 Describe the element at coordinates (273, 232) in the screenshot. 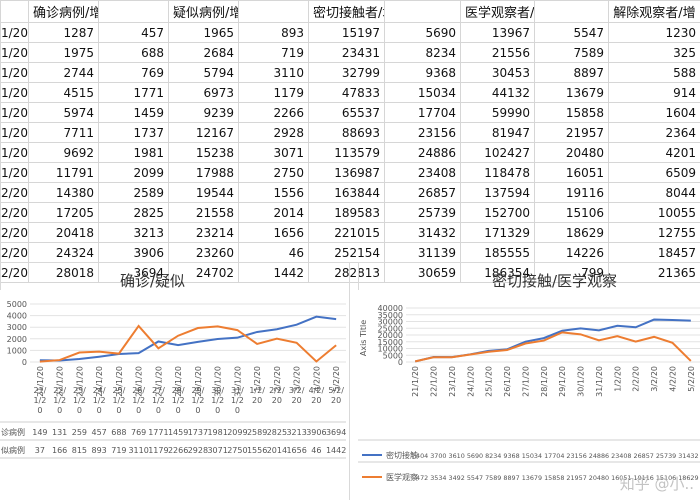

I see `table-cell: 1656` at that location.